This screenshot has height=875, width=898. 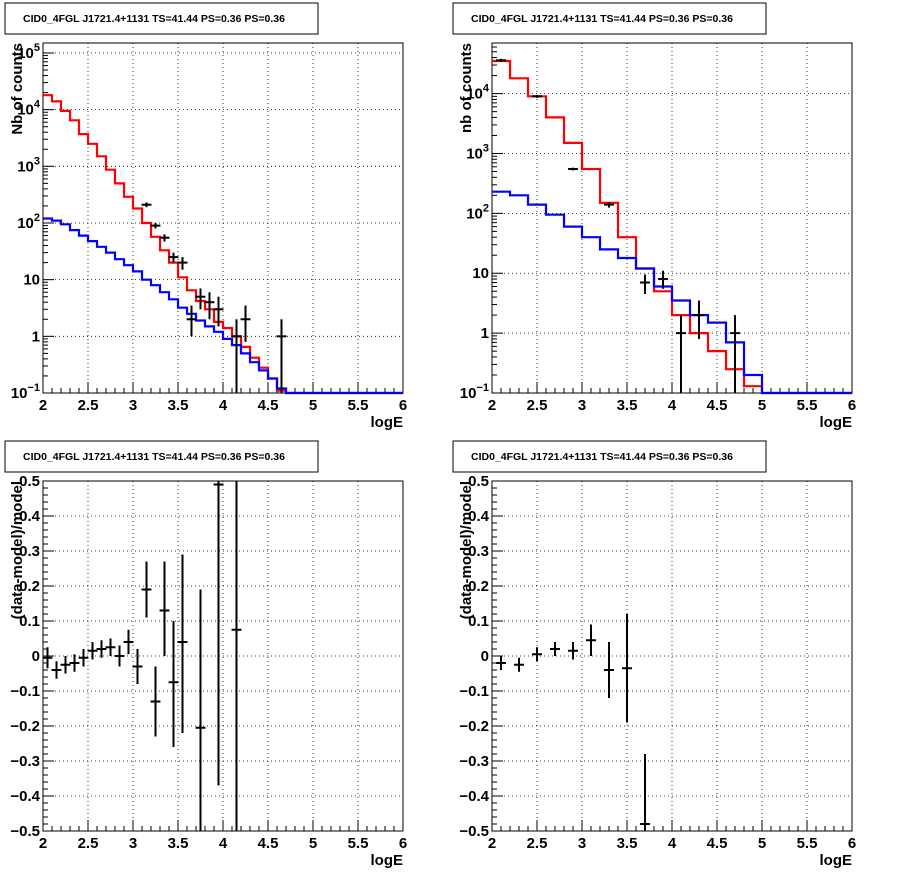 What do you see at coordinates (466, 88) in the screenshot?
I see `y-axis-label: nb of counts` at bounding box center [466, 88].